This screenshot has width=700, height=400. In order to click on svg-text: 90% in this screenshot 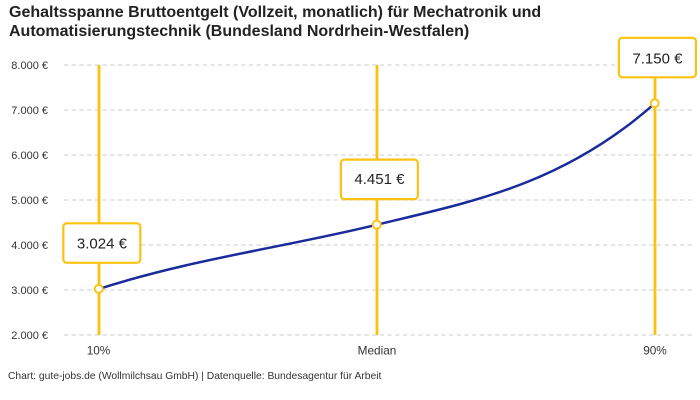, I will do `click(655, 351)`.